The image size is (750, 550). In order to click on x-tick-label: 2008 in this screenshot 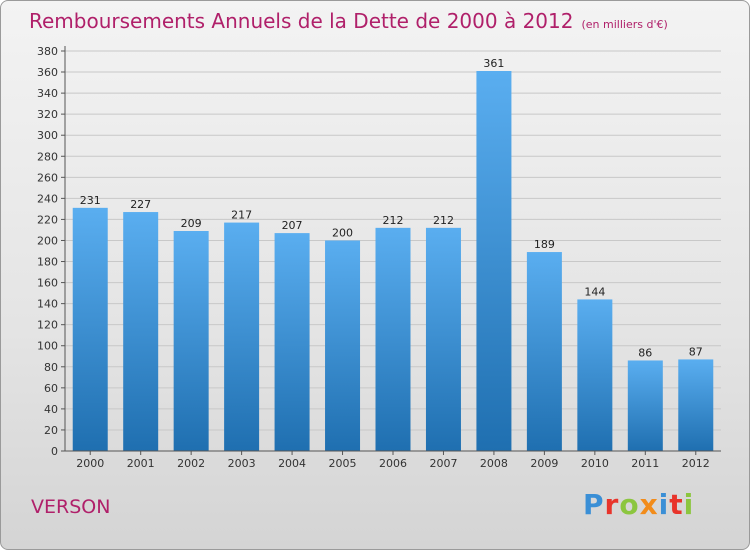, I will do `click(494, 463)`.